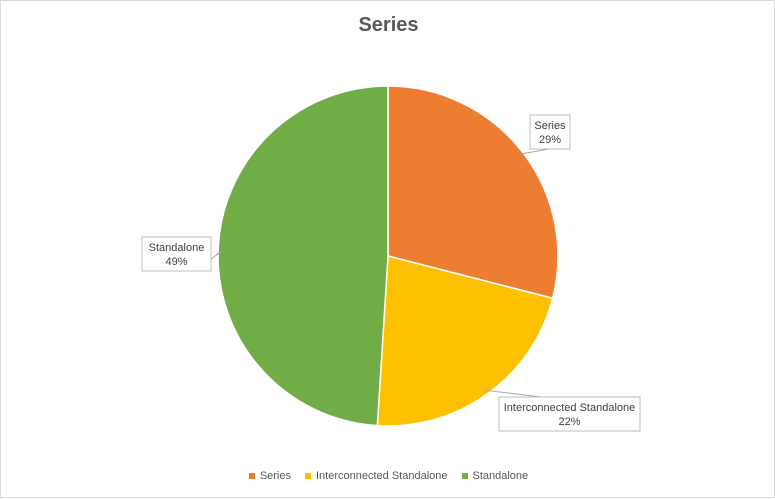 This screenshot has height=499, width=775. I want to click on legend-item-standalone: Standalone, so click(495, 476).